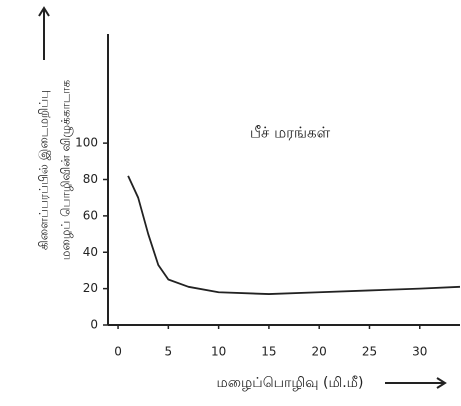 This screenshot has width=461, height=406. I want to click on x-tick-label: 0, so click(118, 352).